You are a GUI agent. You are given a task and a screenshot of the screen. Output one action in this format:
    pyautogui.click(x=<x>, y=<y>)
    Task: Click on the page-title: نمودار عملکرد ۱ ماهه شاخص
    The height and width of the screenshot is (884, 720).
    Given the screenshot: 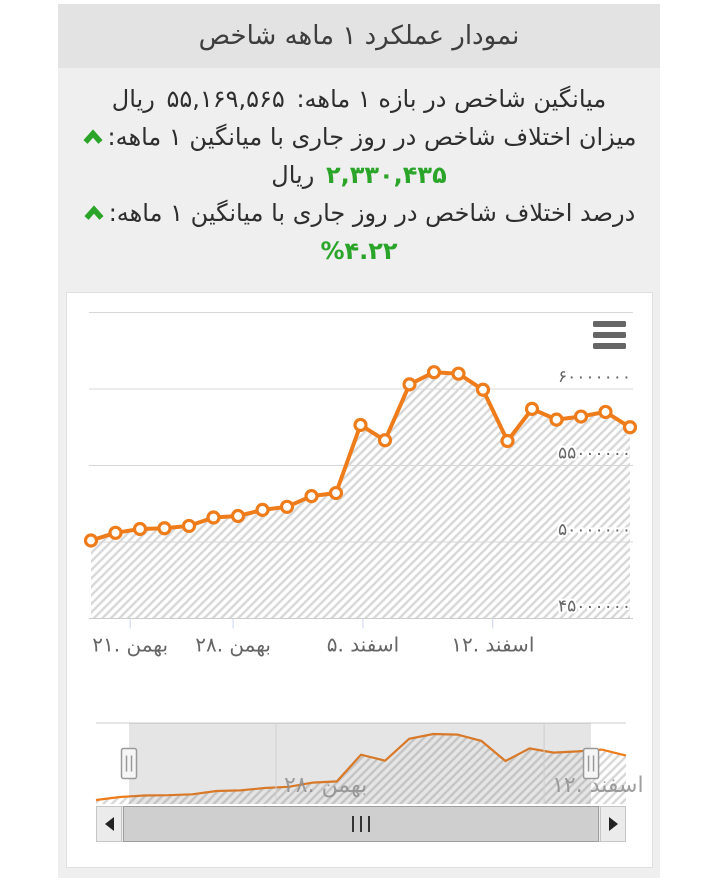 What is the action you would take?
    pyautogui.click(x=359, y=36)
    